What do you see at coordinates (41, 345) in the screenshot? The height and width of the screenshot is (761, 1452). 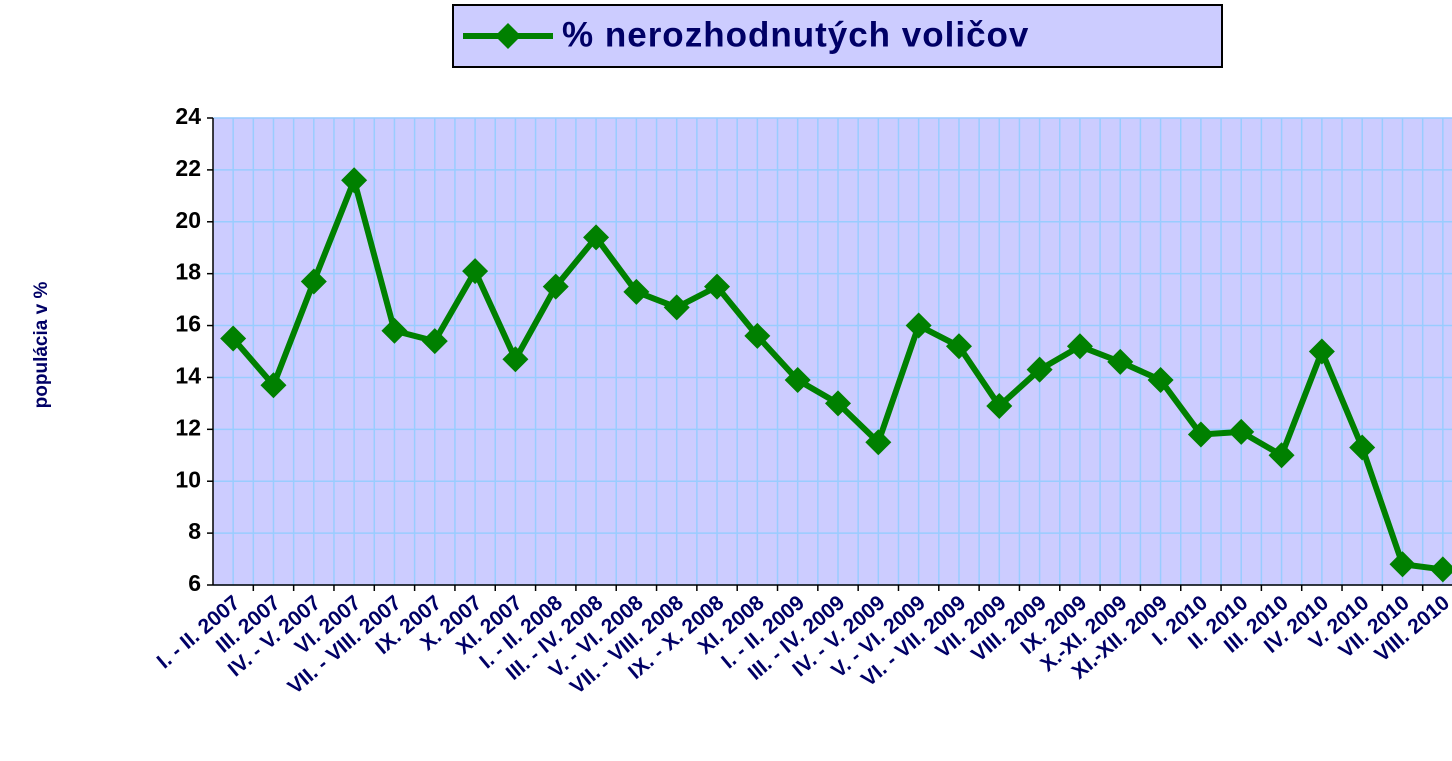 I see `y-axis-label: populácia v %` at bounding box center [41, 345].